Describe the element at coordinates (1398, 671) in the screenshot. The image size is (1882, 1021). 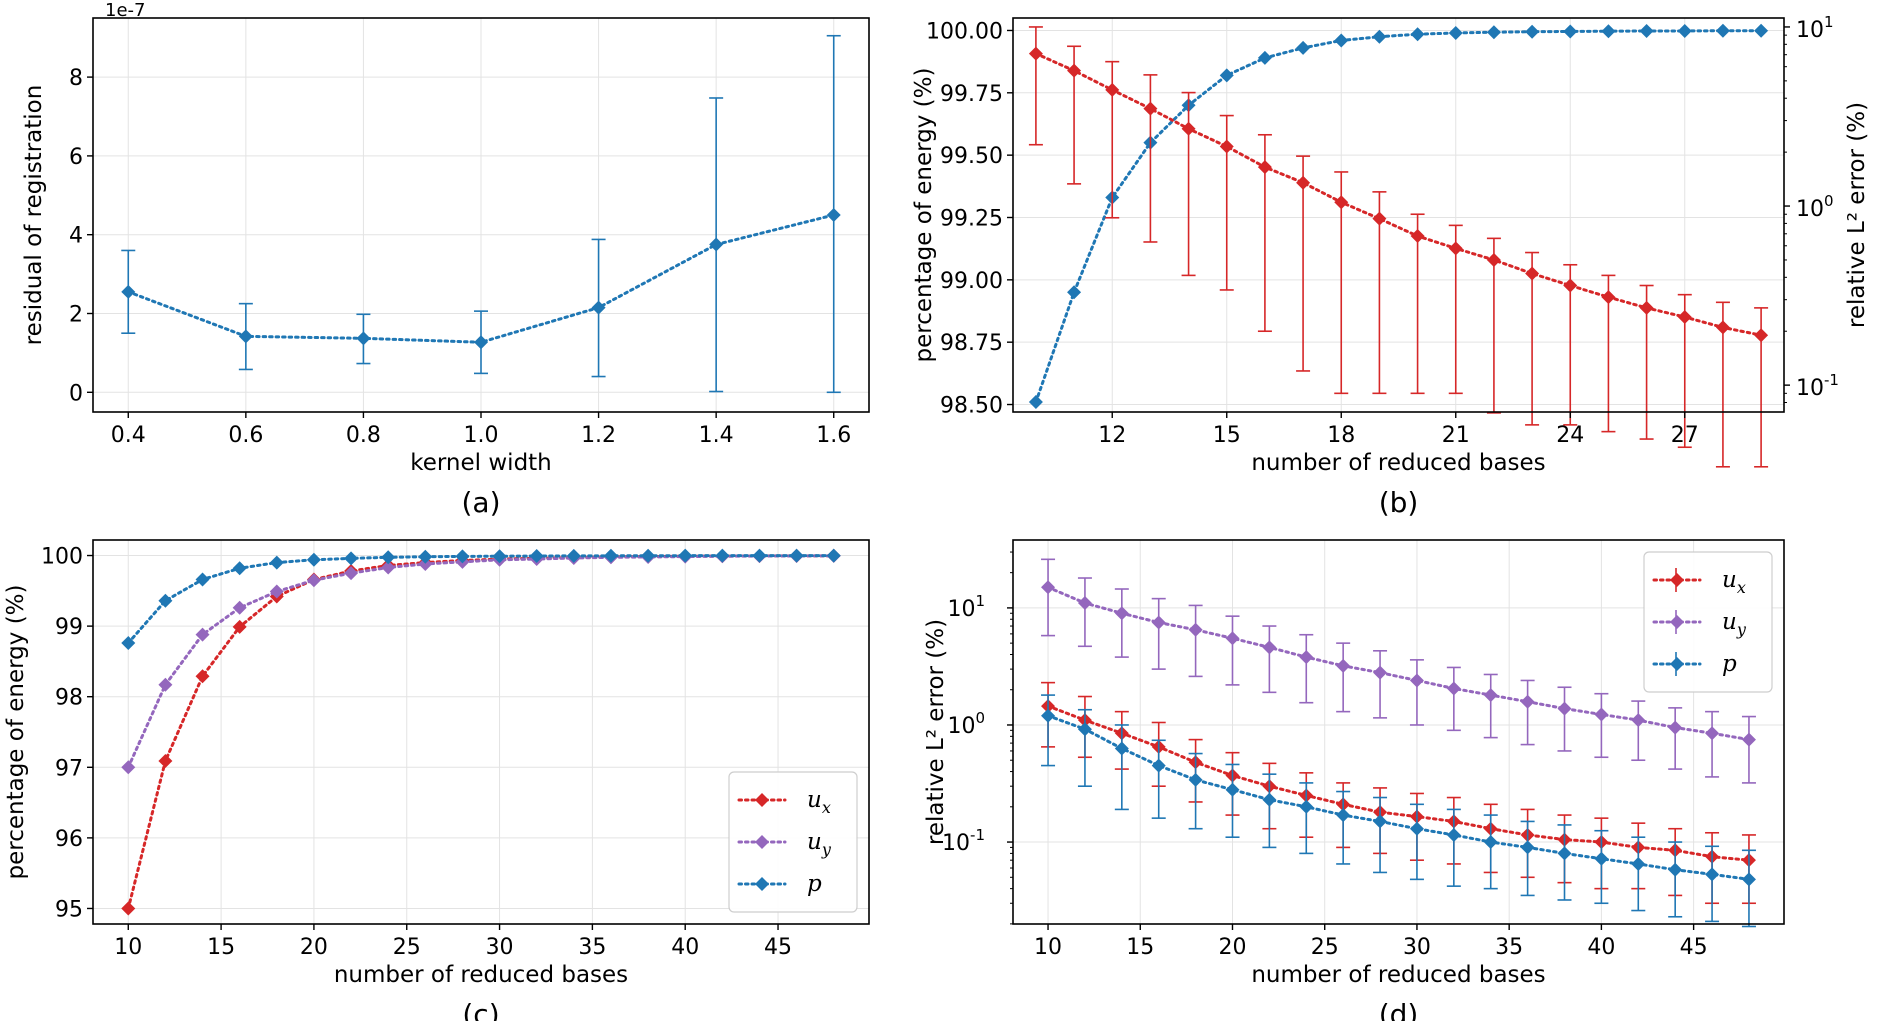
I see `chart-d-series-u_y` at that location.